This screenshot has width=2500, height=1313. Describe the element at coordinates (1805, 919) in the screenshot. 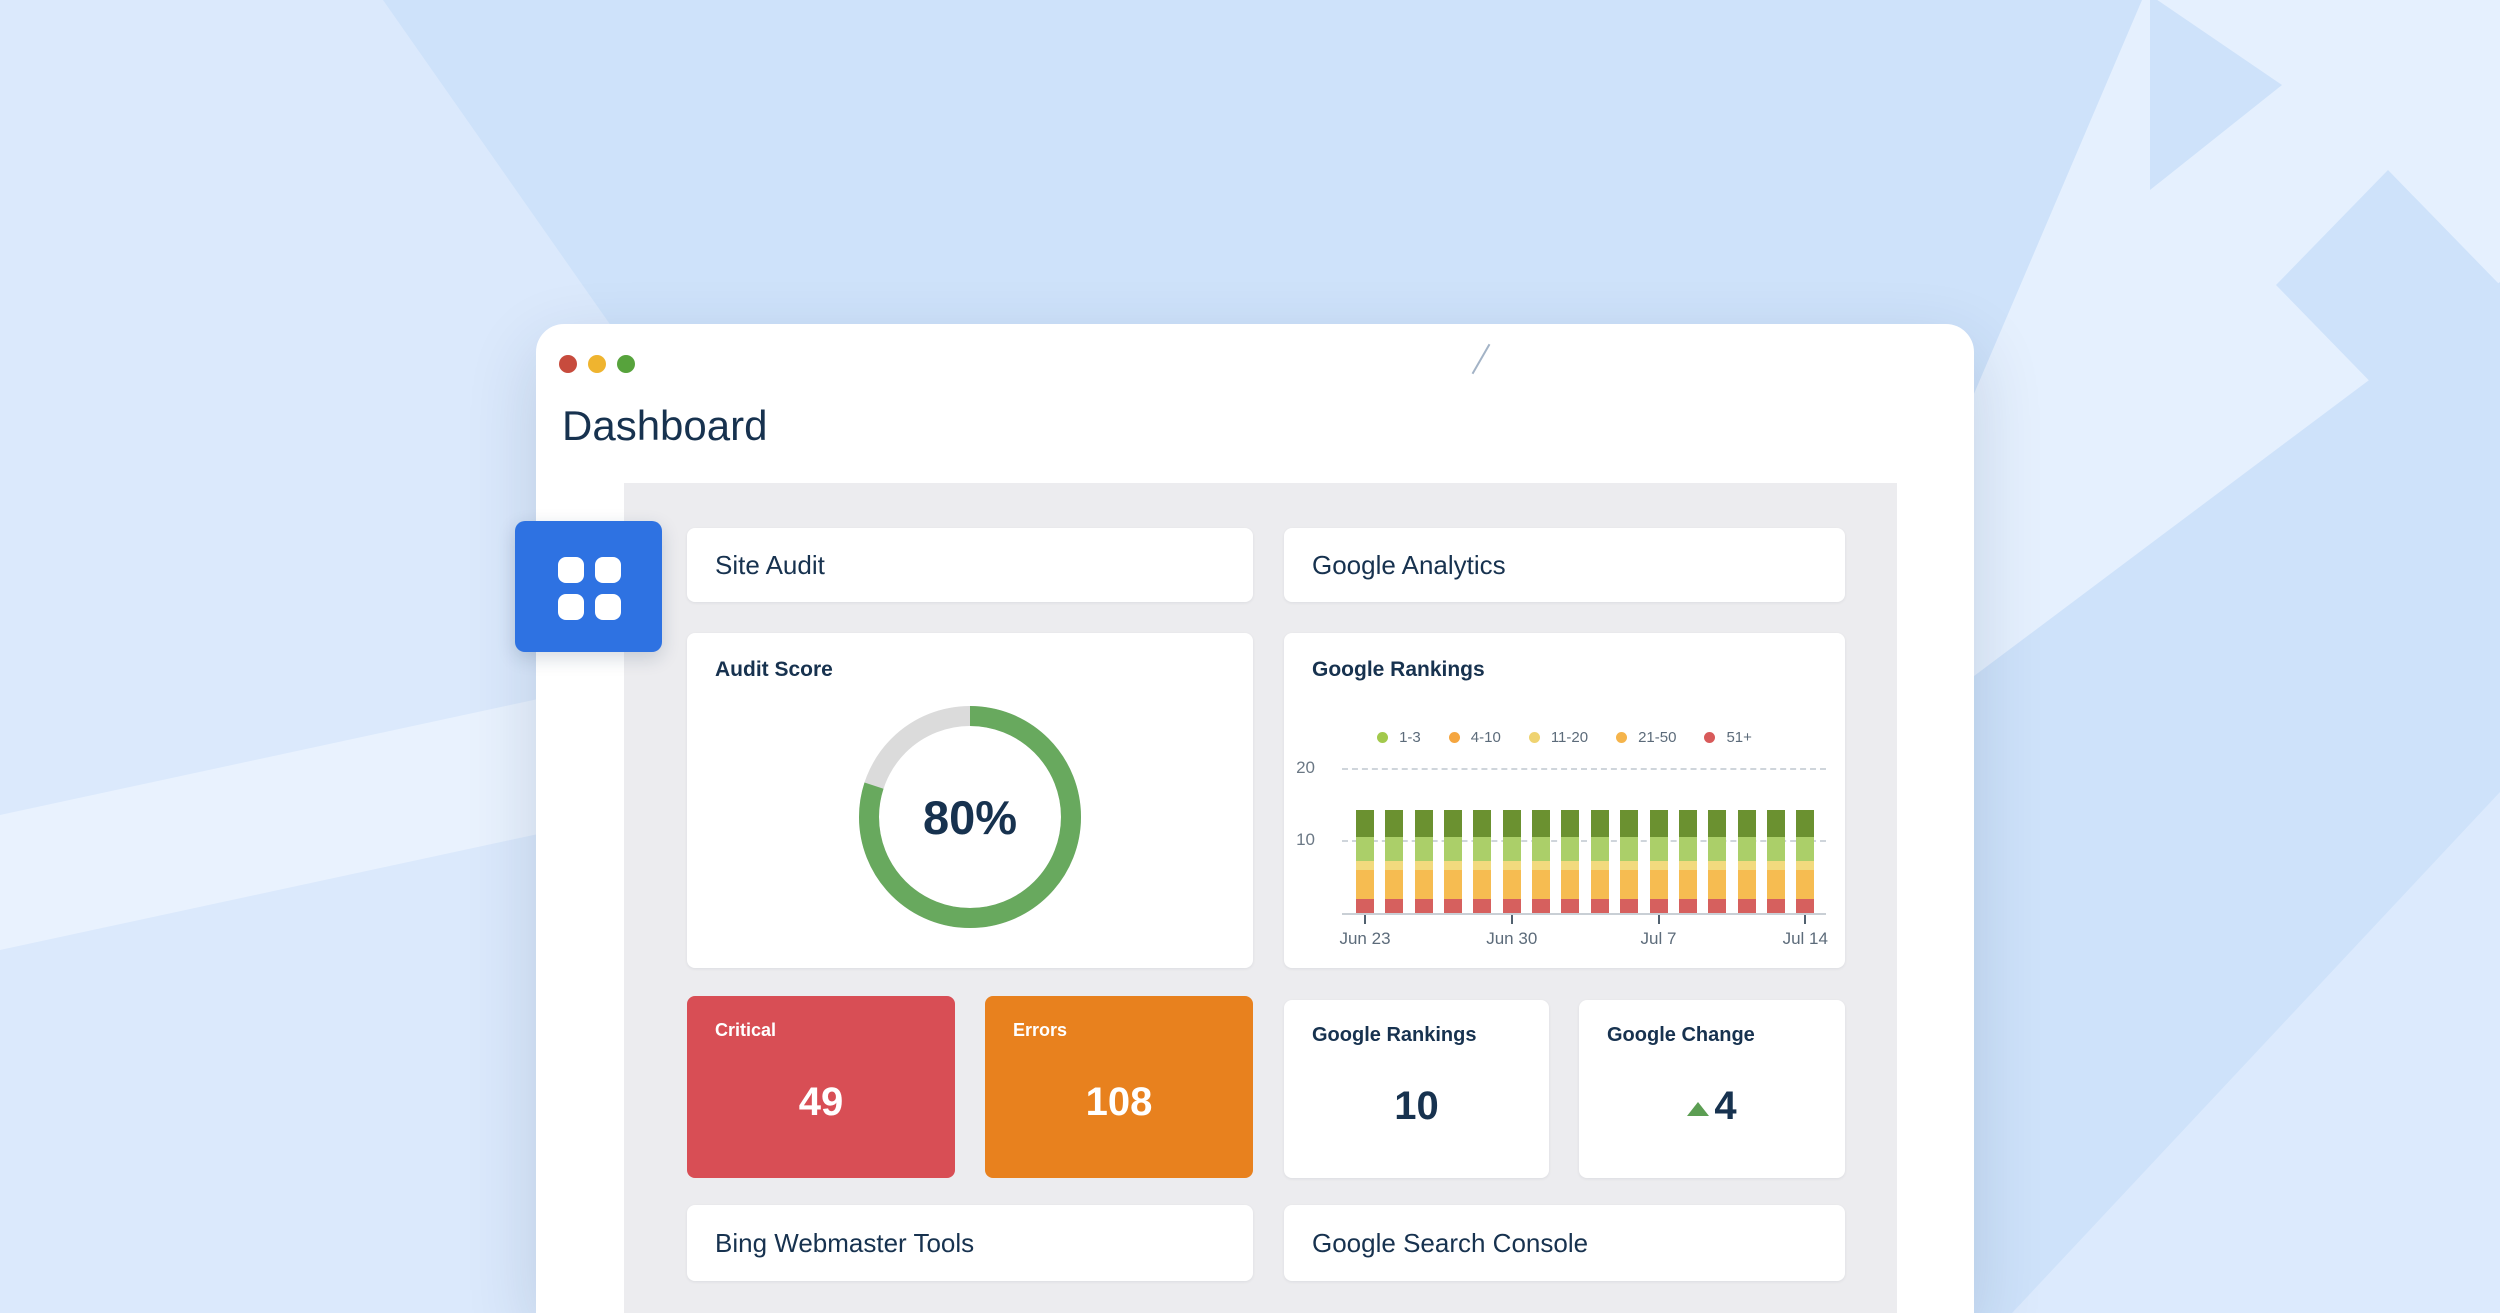

I see `x-tick-mark` at that location.